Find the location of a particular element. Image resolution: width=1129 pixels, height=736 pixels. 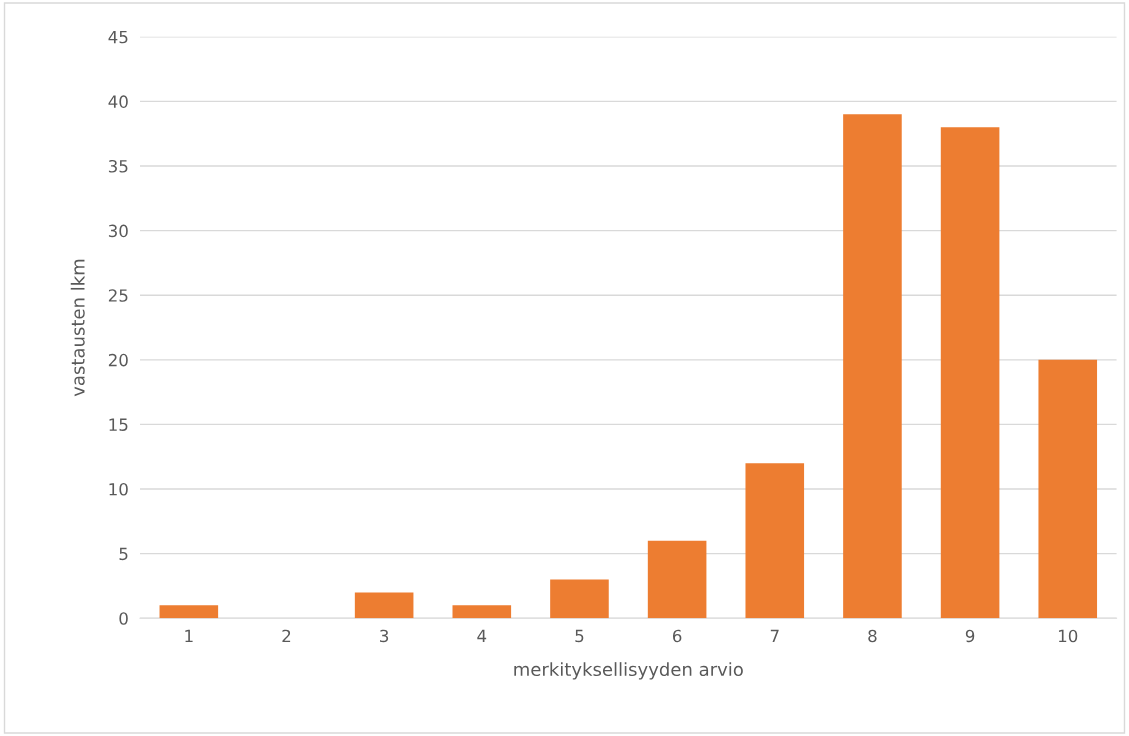

x-tick-label: 10 is located at coordinates (1068, 636).